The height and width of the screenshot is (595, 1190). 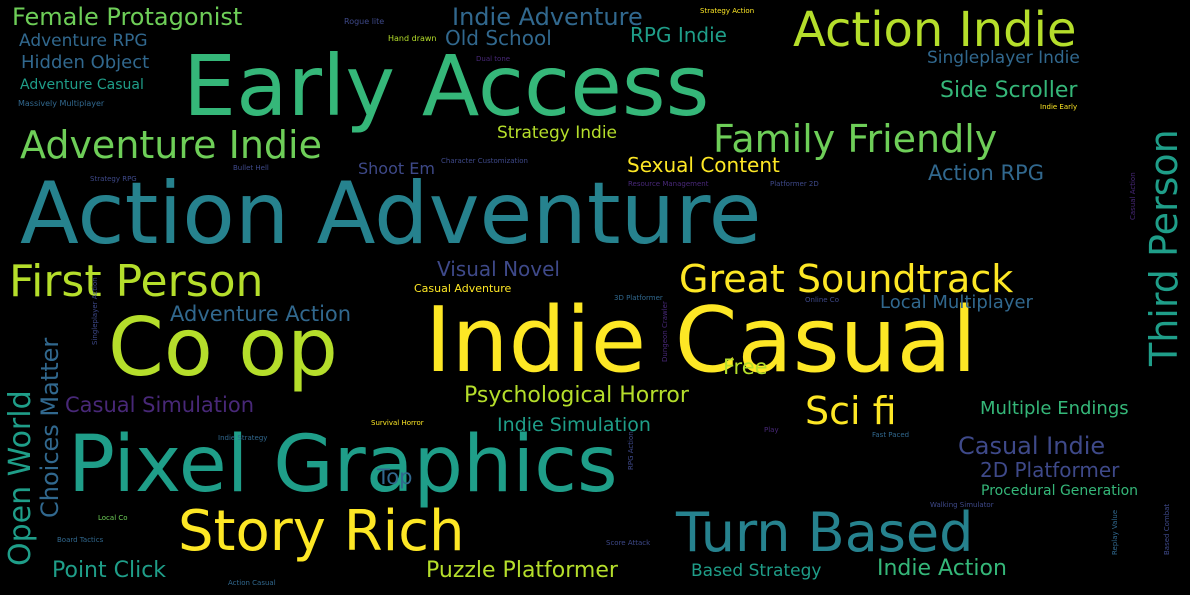 What do you see at coordinates (223, 347) in the screenshot?
I see `word-co-op: Co op` at bounding box center [223, 347].